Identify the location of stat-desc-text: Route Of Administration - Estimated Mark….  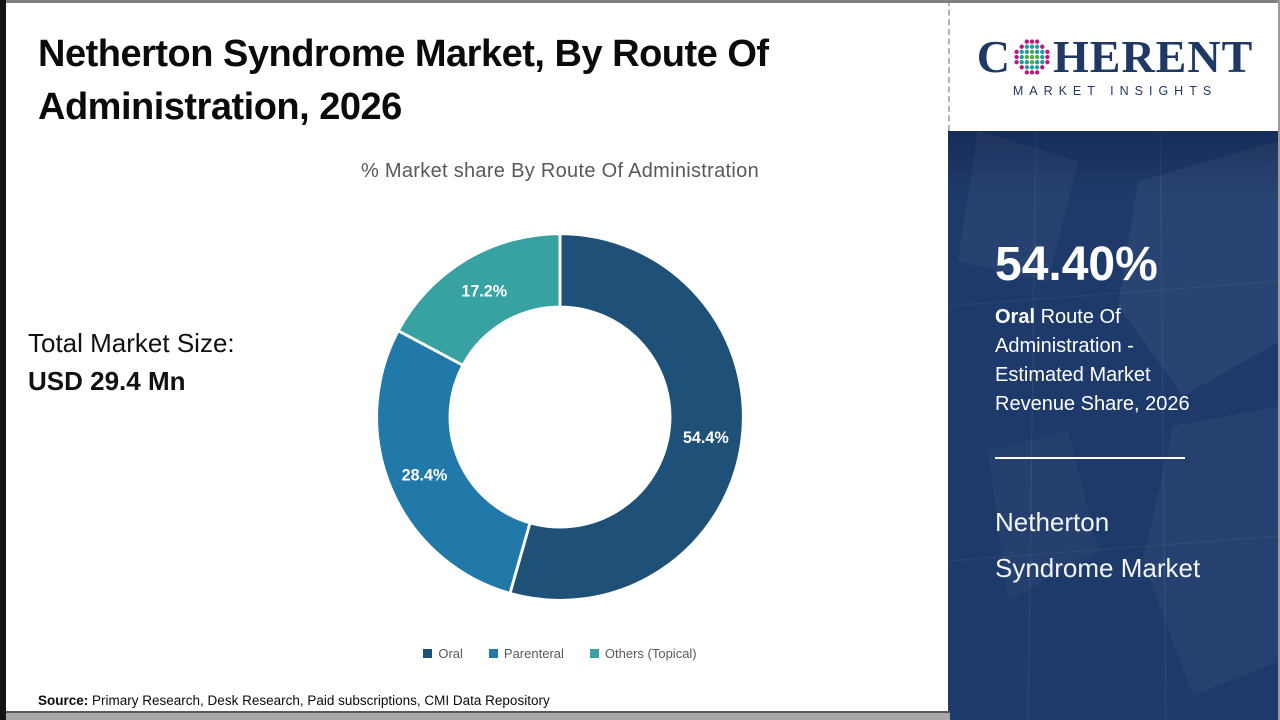
(1092, 360).